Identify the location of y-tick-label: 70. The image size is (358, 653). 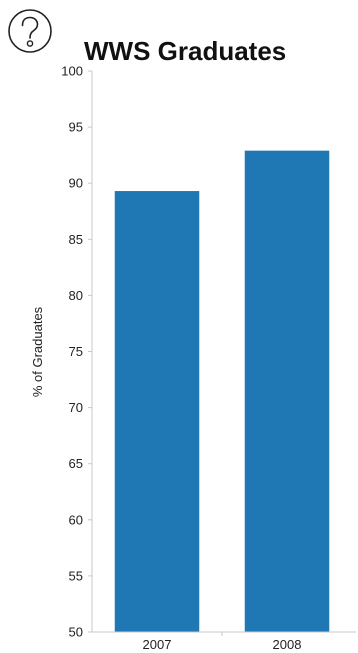
(76, 407).